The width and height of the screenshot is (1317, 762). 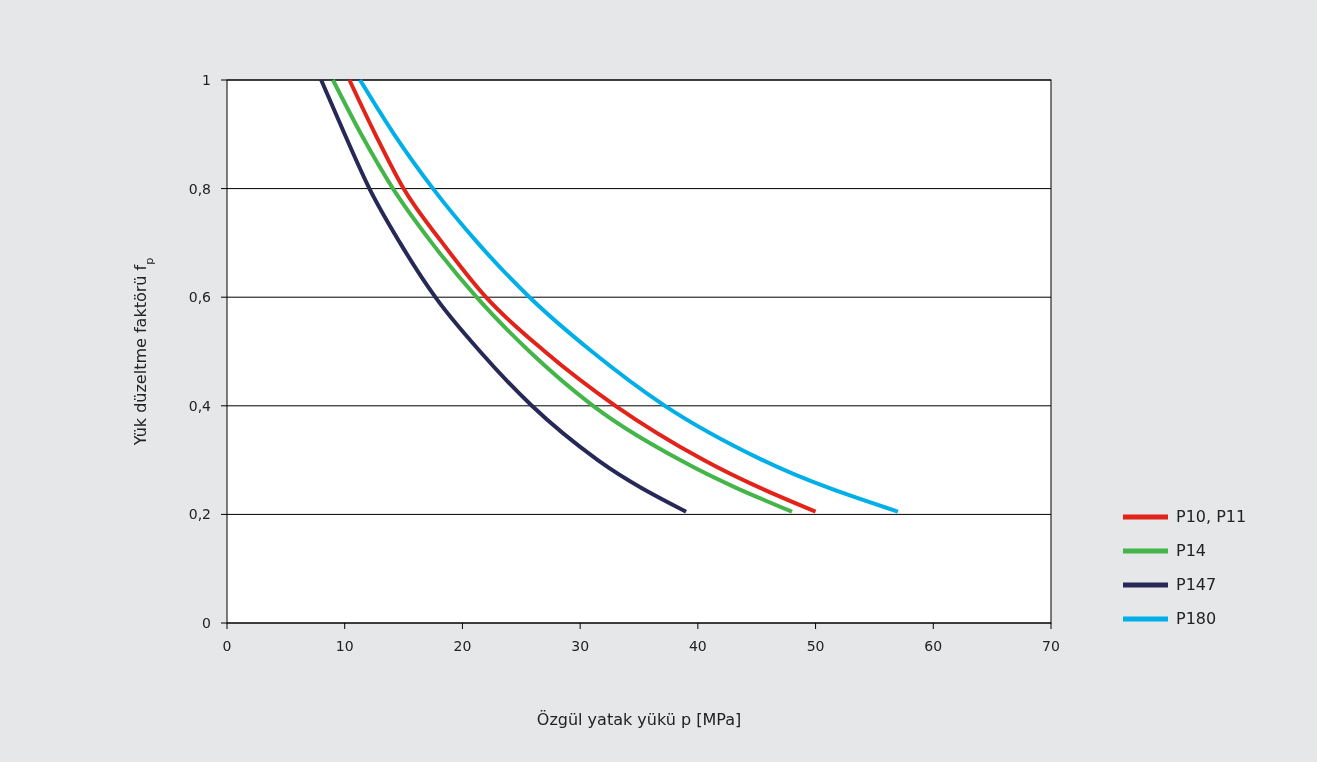 I want to click on legend-label: P147, so click(x=1196, y=584).